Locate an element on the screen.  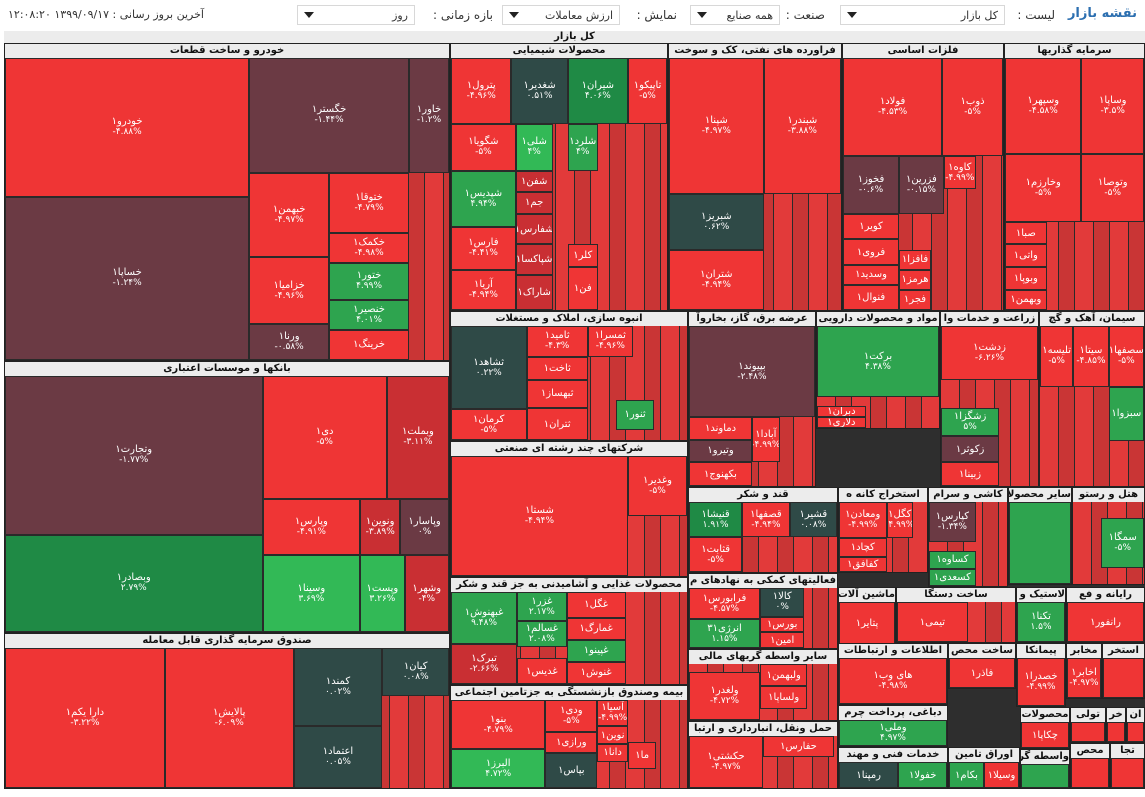
sector-block: محصولات چکاپا۱ is located at coordinates (1045, 728).